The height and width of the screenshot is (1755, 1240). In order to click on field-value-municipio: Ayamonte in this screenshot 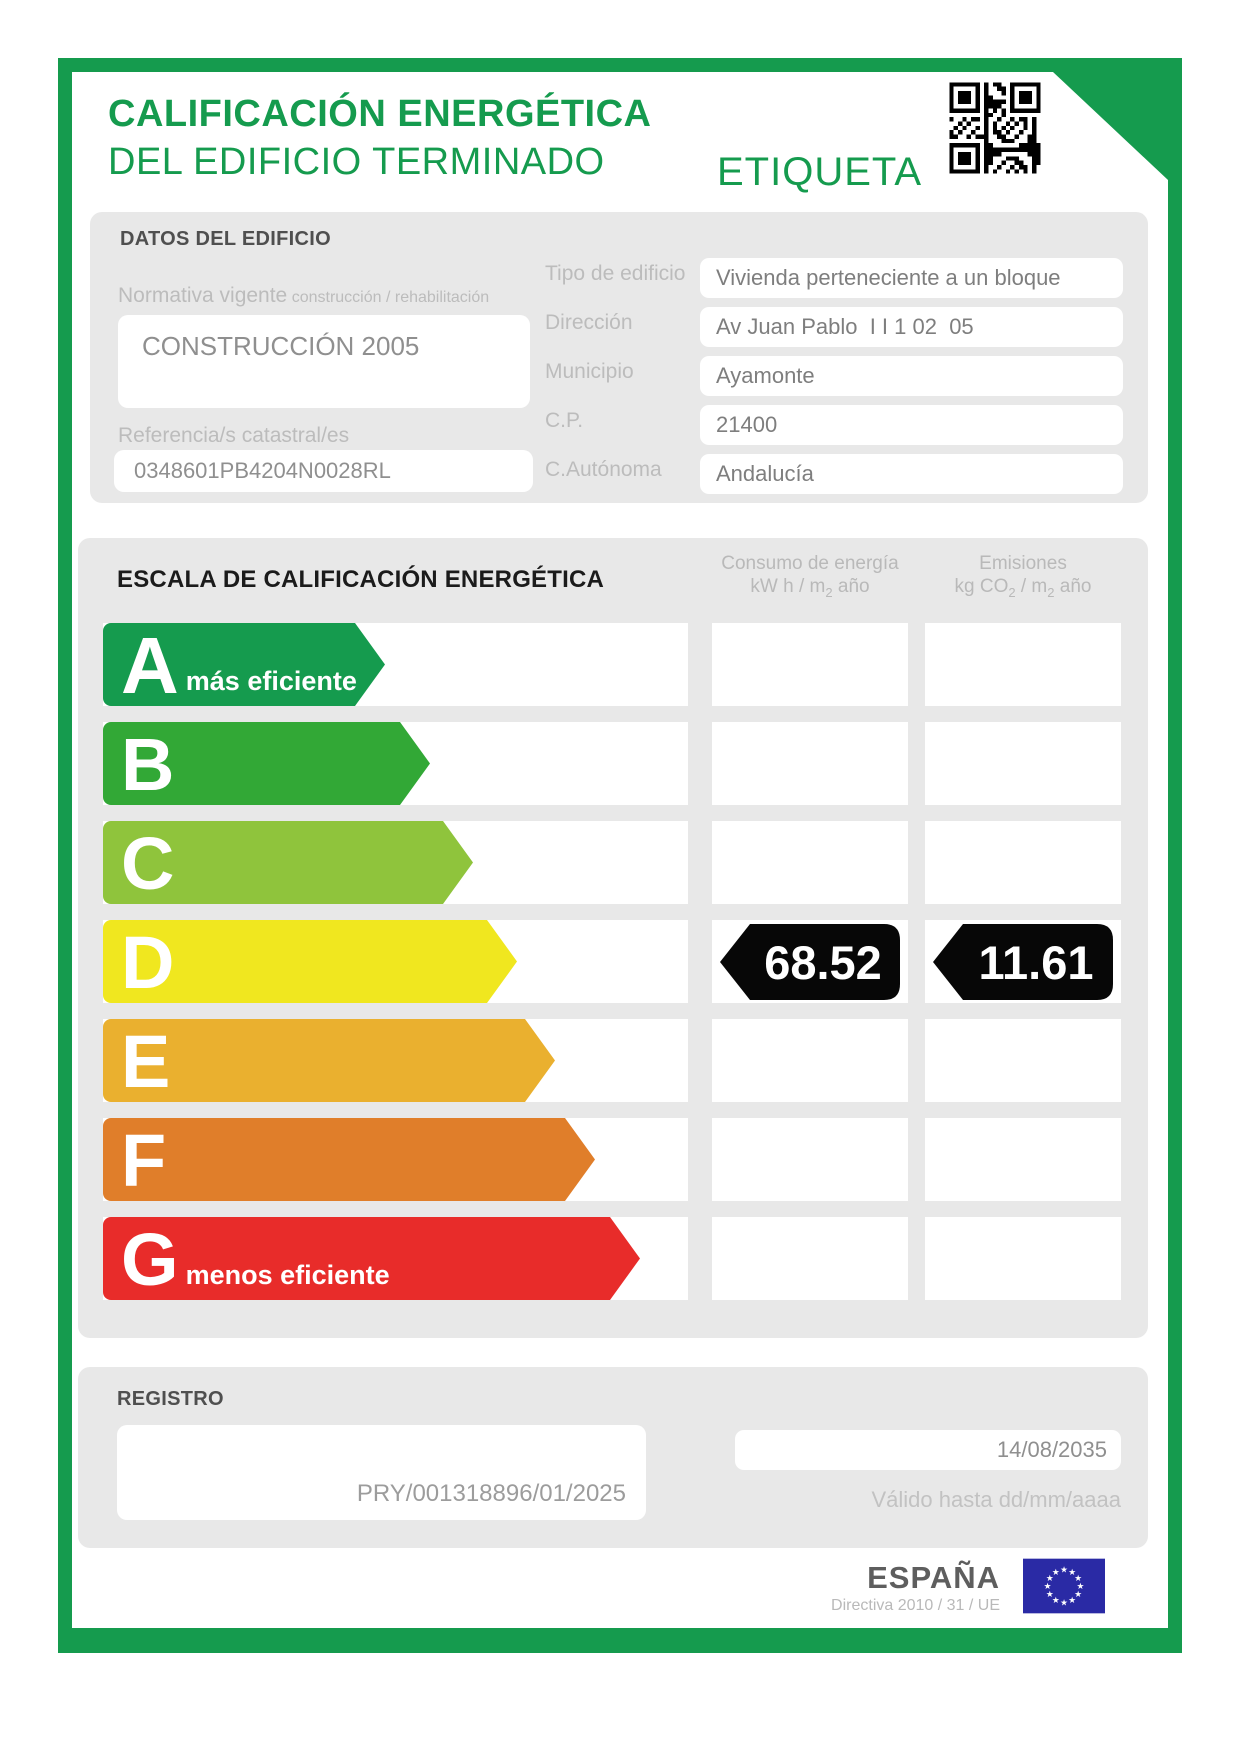, I will do `click(765, 375)`.